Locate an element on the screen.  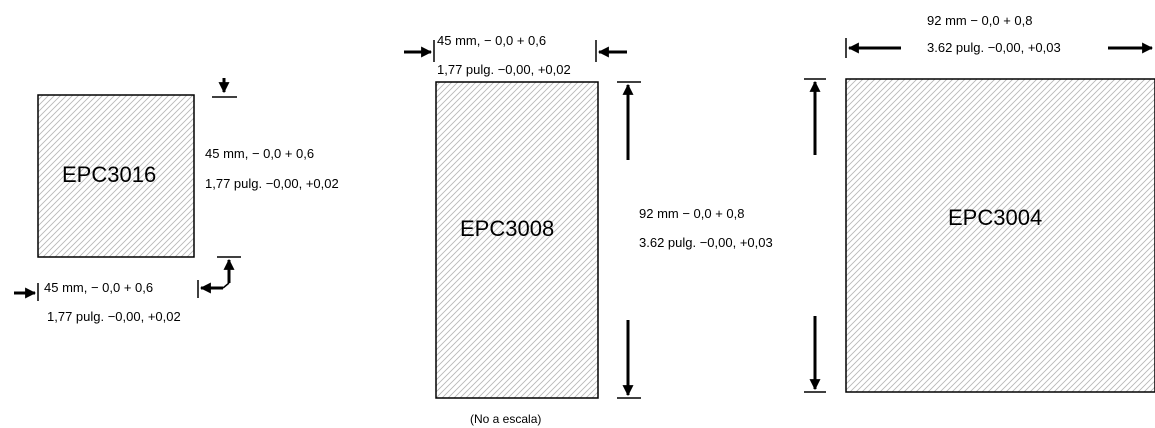
epc3016-height-arrow-bottom is located at coordinates (229, 269).